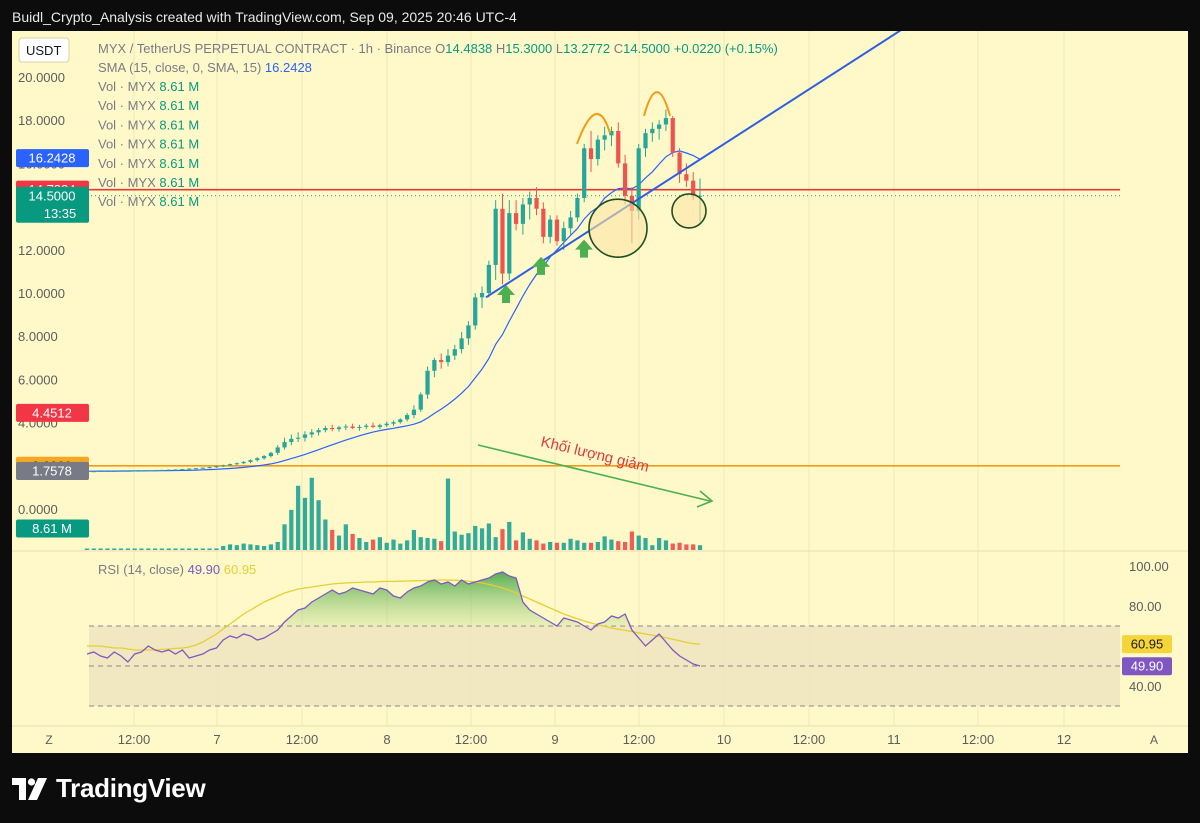 This screenshot has width=1200, height=823. Describe the element at coordinates (48, 740) in the screenshot. I see `axis-z-button: Z` at that location.